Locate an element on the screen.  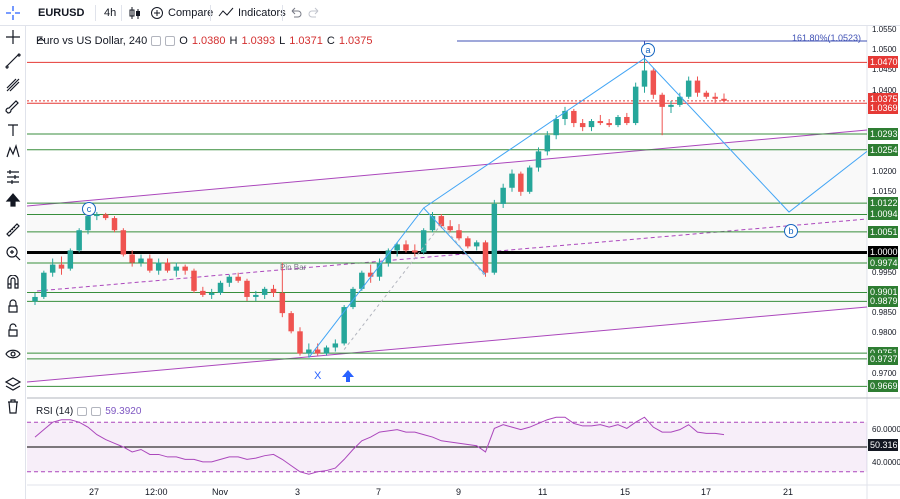
text-icon is located at coordinates (13, 130).